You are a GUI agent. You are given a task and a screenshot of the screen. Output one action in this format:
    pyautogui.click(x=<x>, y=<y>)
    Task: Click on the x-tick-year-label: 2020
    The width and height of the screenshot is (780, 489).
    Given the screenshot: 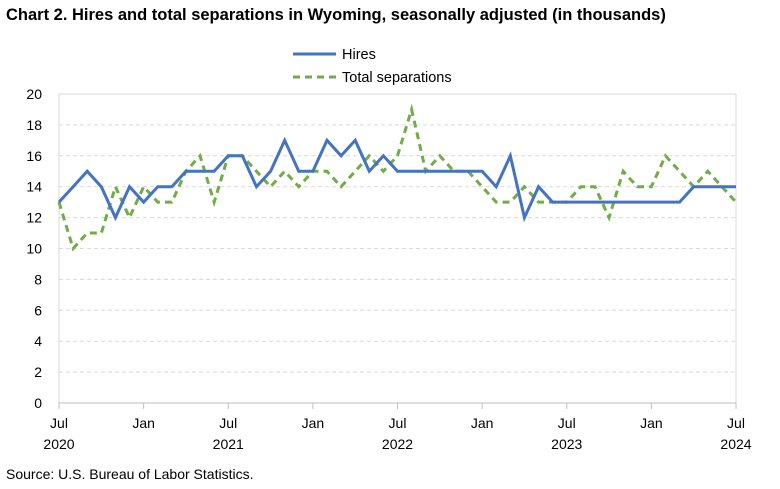 What is the action you would take?
    pyautogui.click(x=58, y=444)
    